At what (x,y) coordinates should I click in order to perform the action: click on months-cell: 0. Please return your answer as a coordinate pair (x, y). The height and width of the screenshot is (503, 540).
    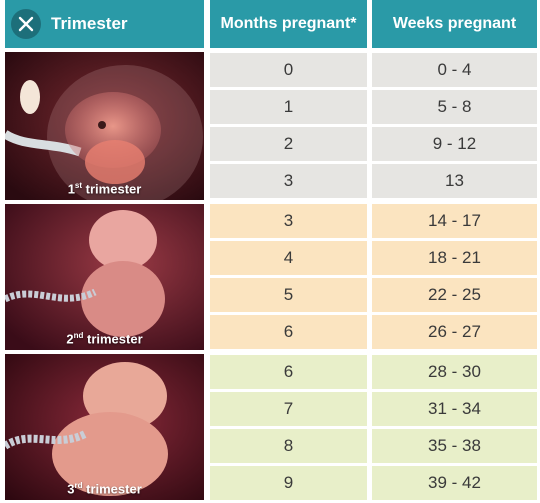
    Looking at the image, I should click on (288, 70).